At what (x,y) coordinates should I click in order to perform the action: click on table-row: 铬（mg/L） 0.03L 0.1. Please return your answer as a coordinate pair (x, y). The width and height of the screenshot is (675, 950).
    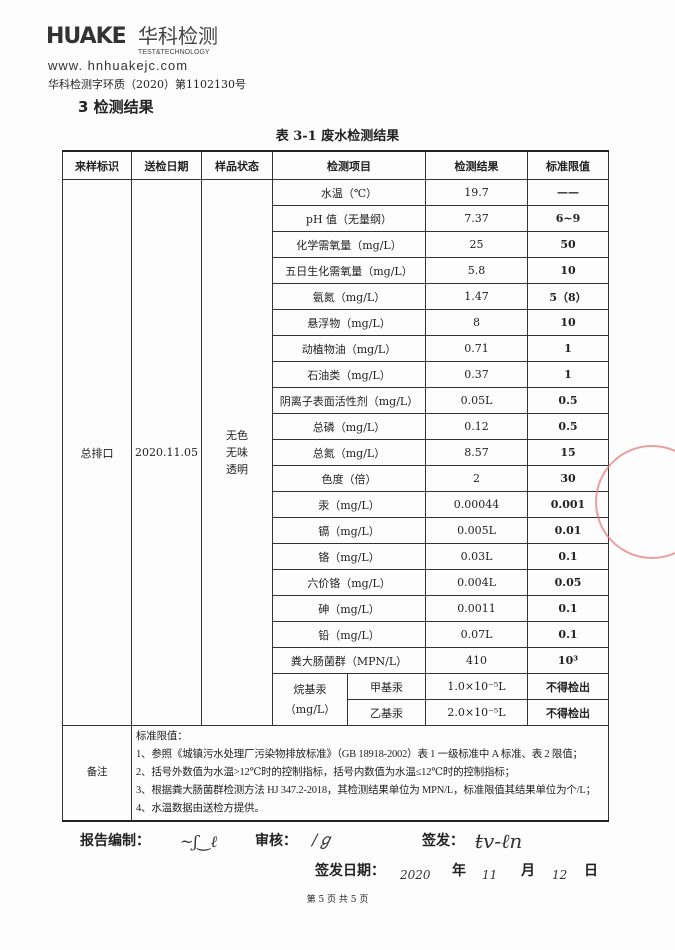
    Looking at the image, I should click on (336, 556).